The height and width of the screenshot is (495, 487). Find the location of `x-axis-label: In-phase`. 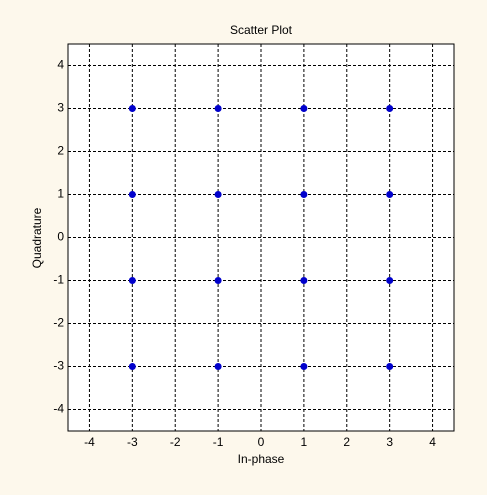

x-axis-label: In-phase is located at coordinates (261, 459).